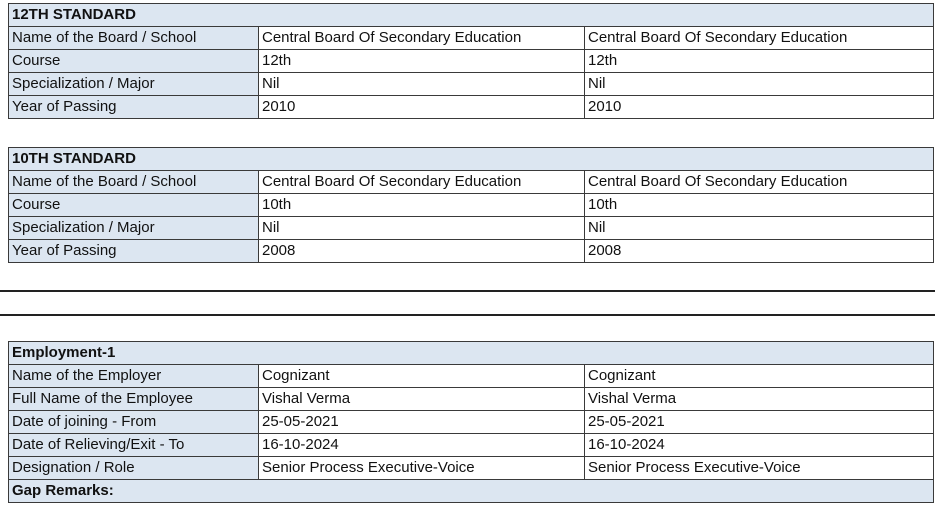 This screenshot has width=935, height=511. I want to click on gap-remarks-label: Gap Remarks:, so click(471, 491).